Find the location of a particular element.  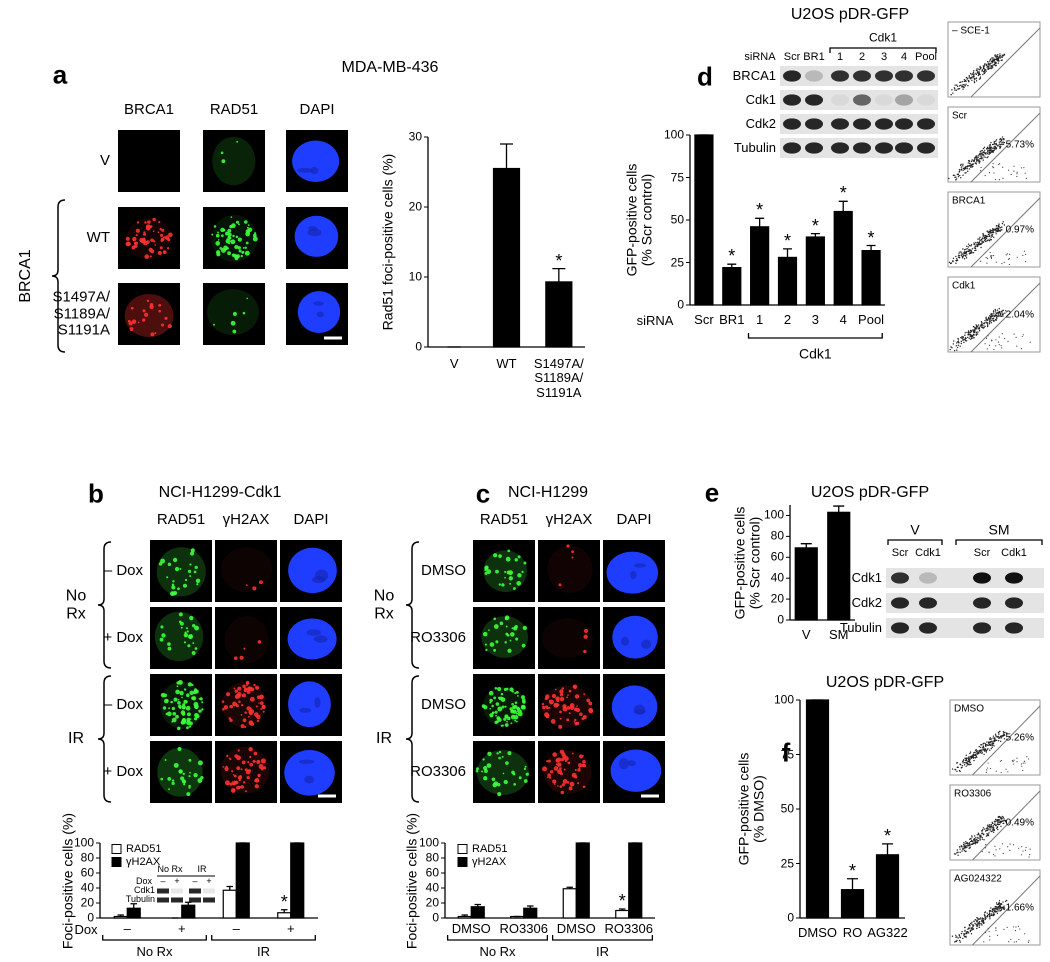

x-tick-label: RO3306 is located at coordinates (628, 928).